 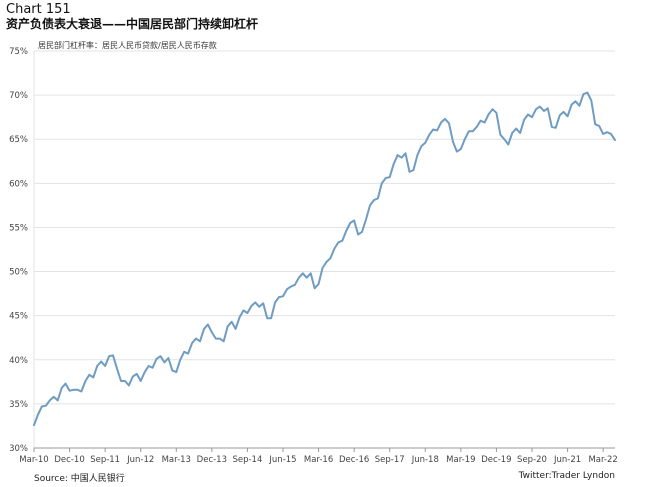 What do you see at coordinates (18, 317) in the screenshot?
I see `y-tick-label: 45%` at bounding box center [18, 317].